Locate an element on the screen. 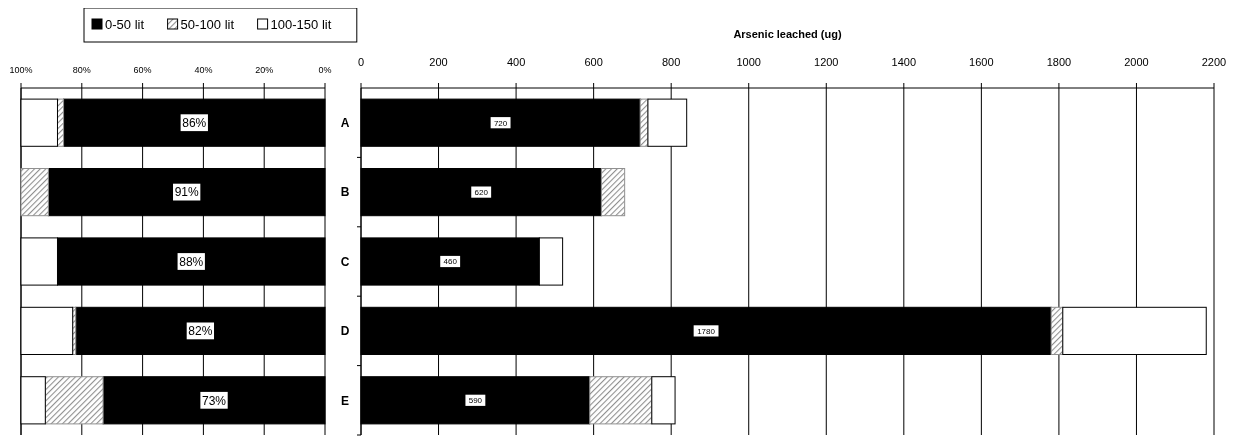 This screenshot has height=438, width=1248. data-label: 1780 is located at coordinates (706, 331).